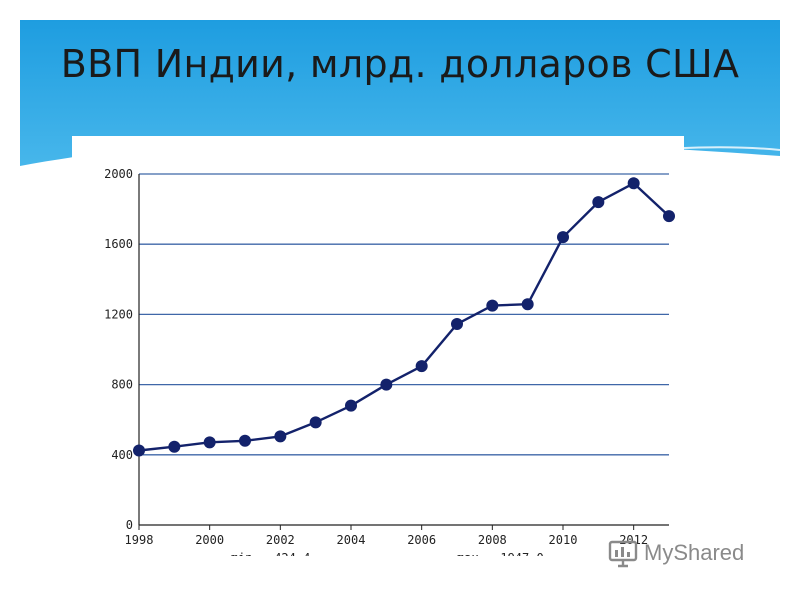 The image size is (800, 600). Describe the element at coordinates (280, 540) in the screenshot. I see `x-tick-label: 2002` at that location.